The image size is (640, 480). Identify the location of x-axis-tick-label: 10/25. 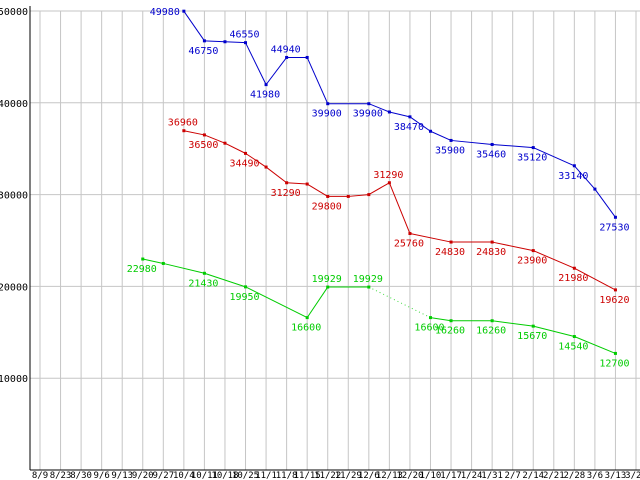
(245, 475).